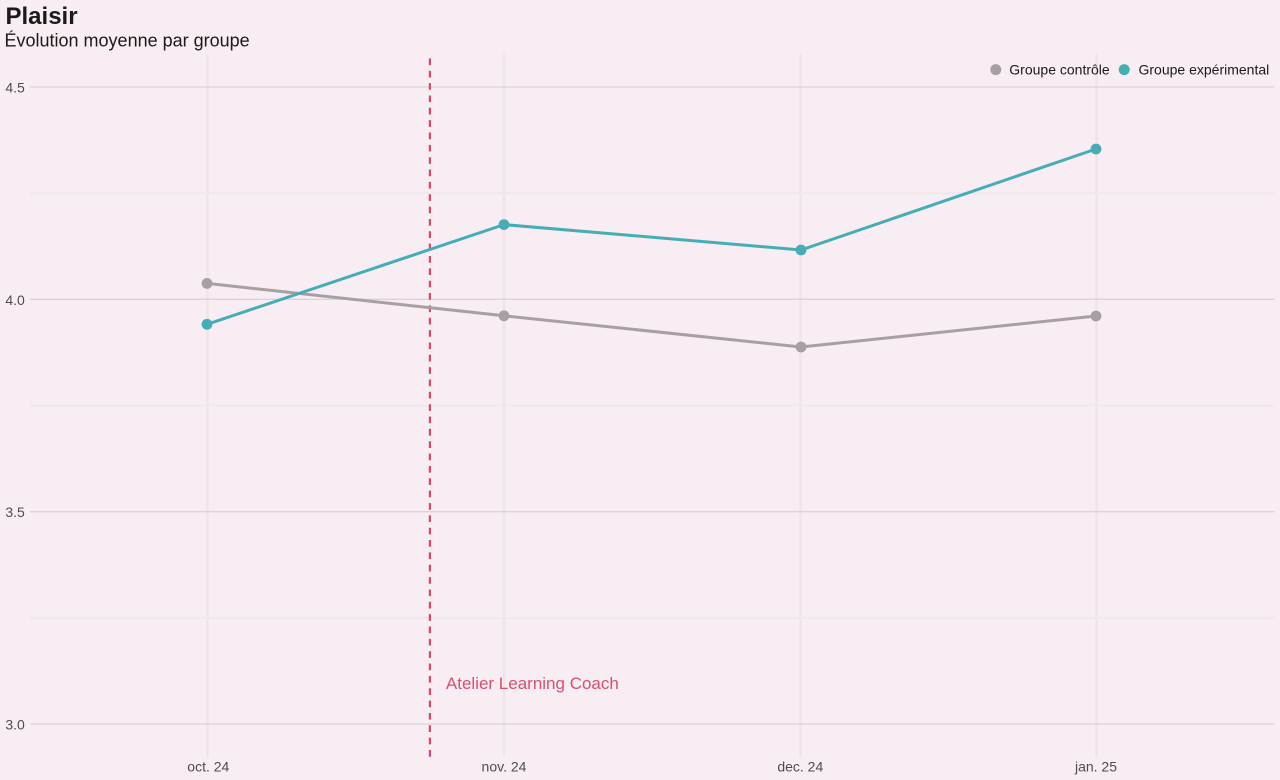 This screenshot has width=1280, height=780. I want to click on svg-text: 3.5, so click(15, 512).